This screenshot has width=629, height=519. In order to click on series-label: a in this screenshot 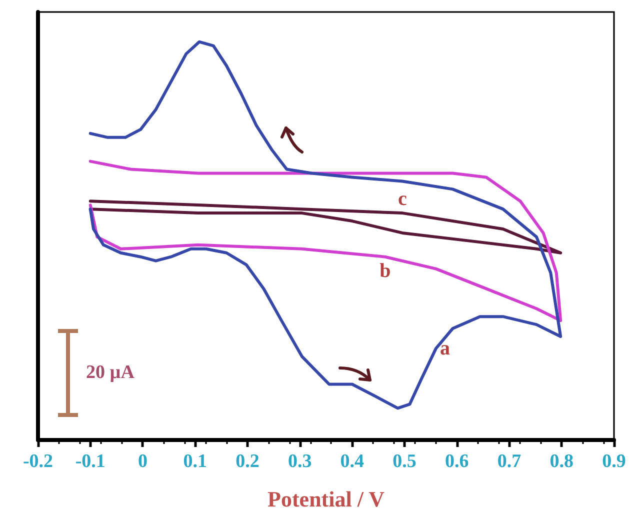, I will do `click(445, 348)`.